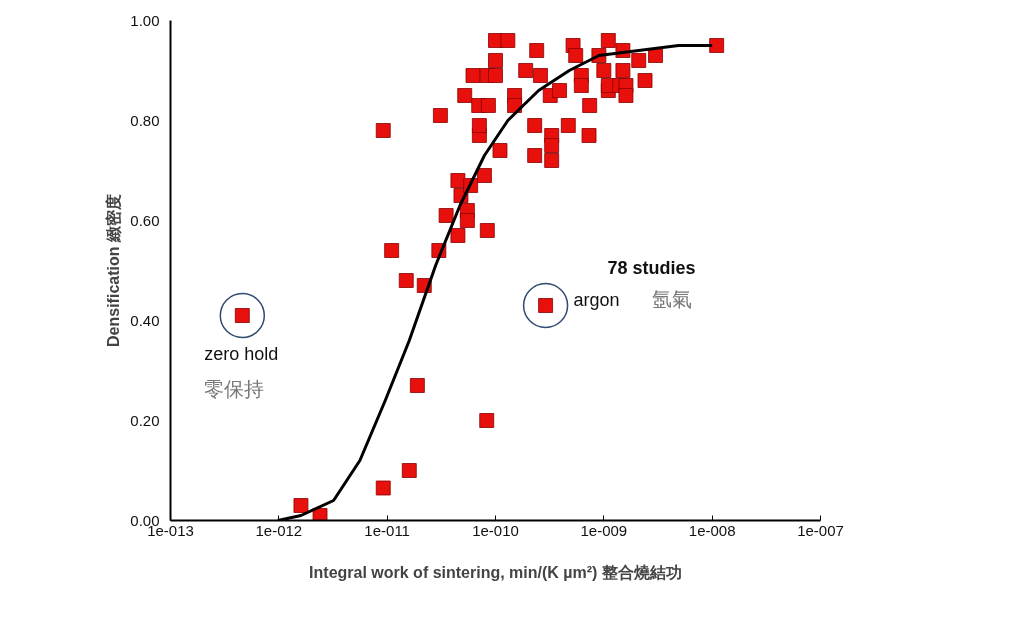  Describe the element at coordinates (234, 388) in the screenshot. I see `annotation: 零保持` at that location.